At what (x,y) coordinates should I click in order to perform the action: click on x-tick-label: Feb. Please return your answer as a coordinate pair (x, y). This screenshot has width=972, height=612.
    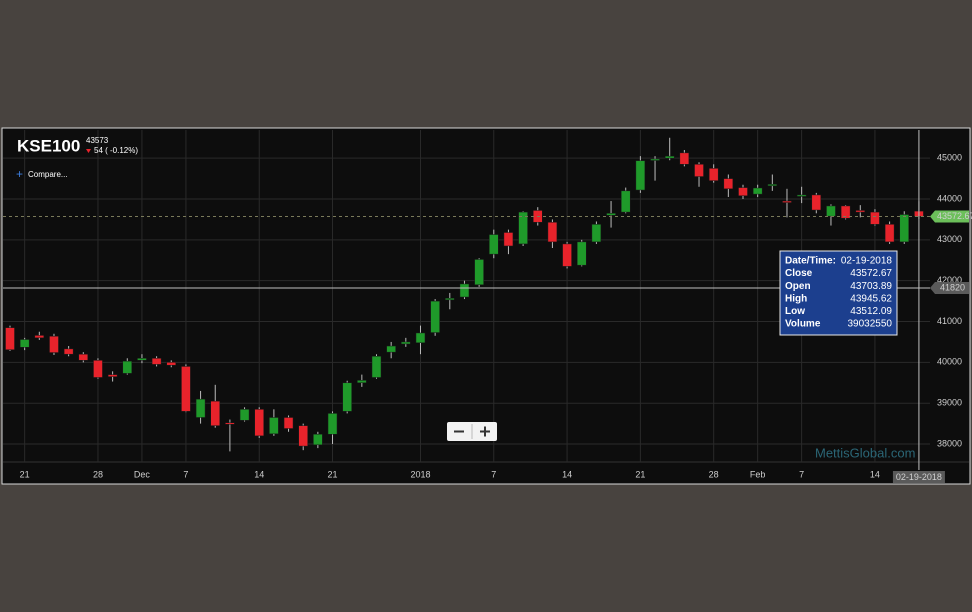
    Looking at the image, I should click on (758, 474).